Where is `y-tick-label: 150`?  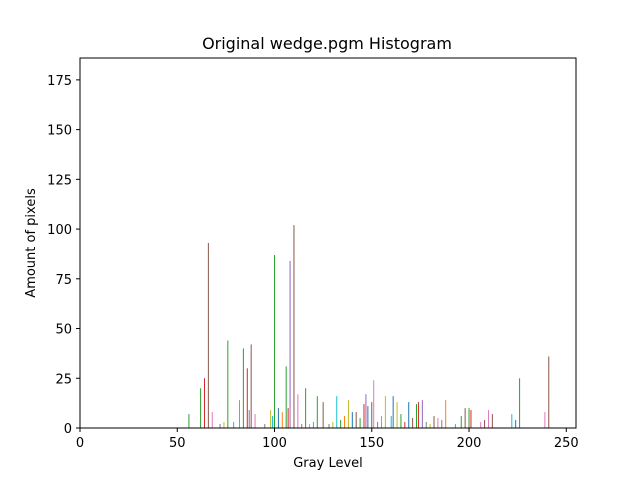 y-tick-label: 150 is located at coordinates (59, 131).